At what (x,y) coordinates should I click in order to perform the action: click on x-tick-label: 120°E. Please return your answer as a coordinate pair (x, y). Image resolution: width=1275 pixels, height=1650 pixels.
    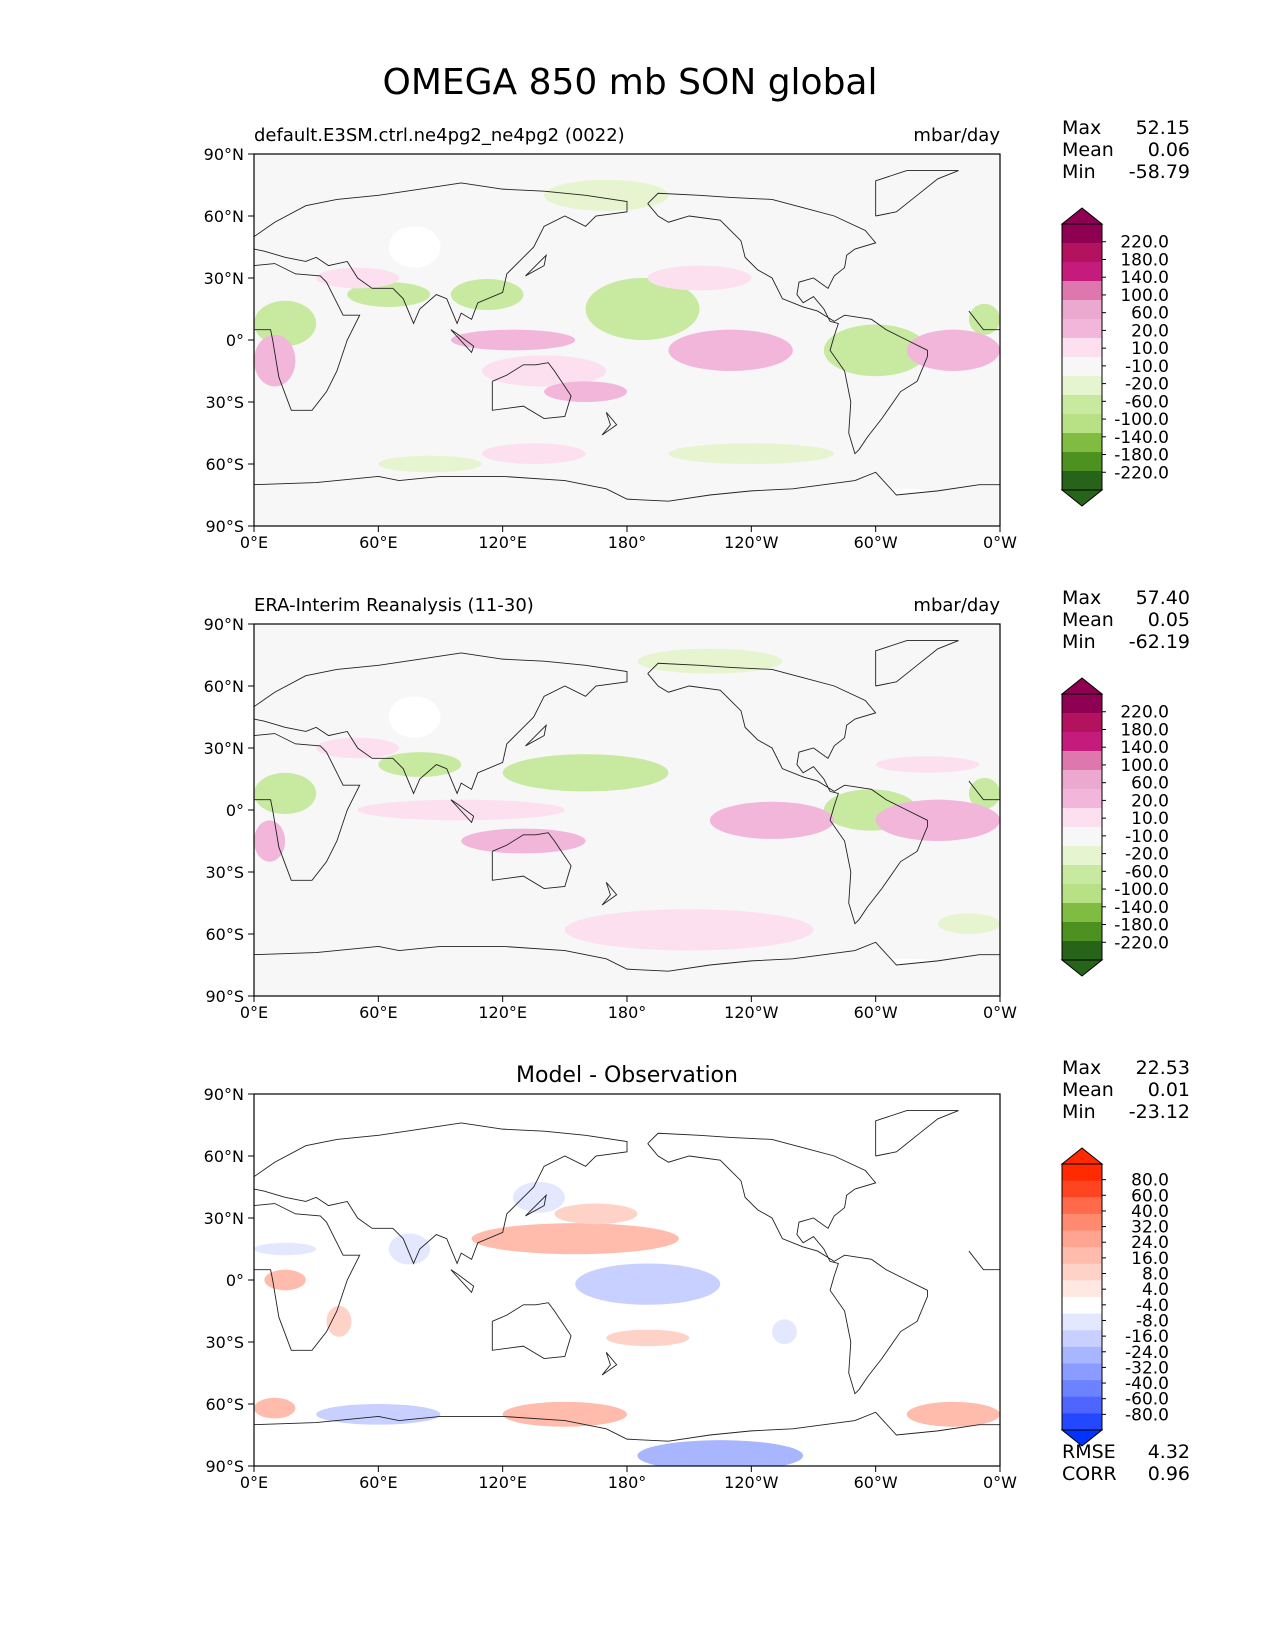
    Looking at the image, I should click on (502, 1482).